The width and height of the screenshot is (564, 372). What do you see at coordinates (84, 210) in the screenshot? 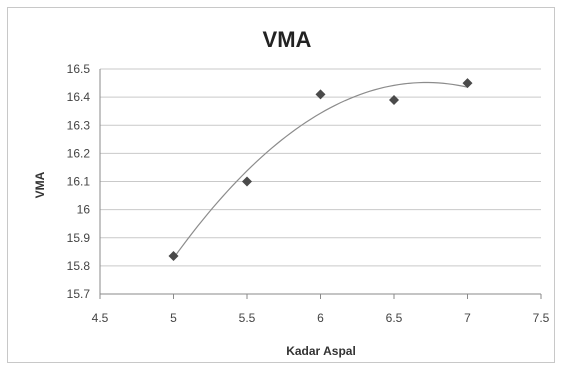
I see `y-tick-label: 16` at bounding box center [84, 210].